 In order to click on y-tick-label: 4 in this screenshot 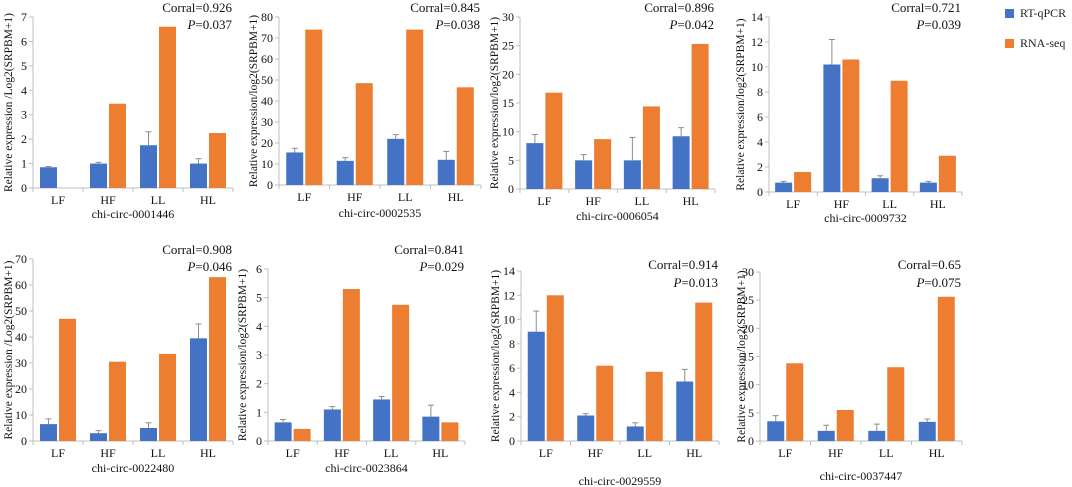, I will do `click(512, 392)`.